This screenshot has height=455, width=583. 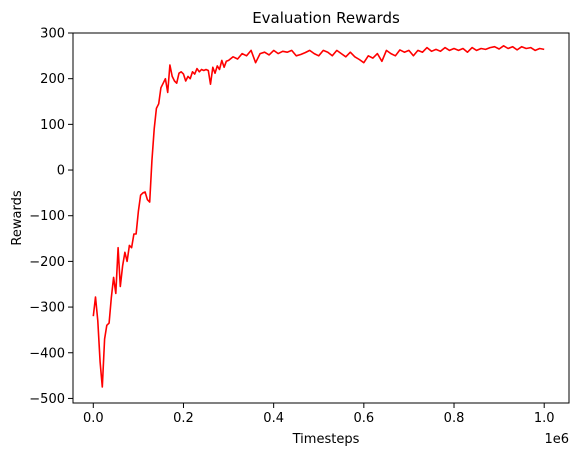 I want to click on x-tick-label: 0.0, so click(x=93, y=418).